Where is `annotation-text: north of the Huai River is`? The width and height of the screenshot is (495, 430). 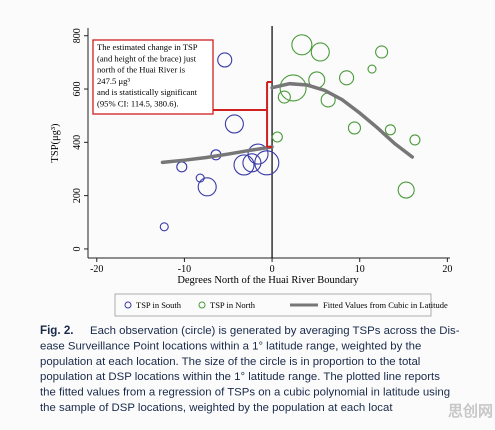 annotation-text: north of the Huai River is is located at coordinates (141, 70).